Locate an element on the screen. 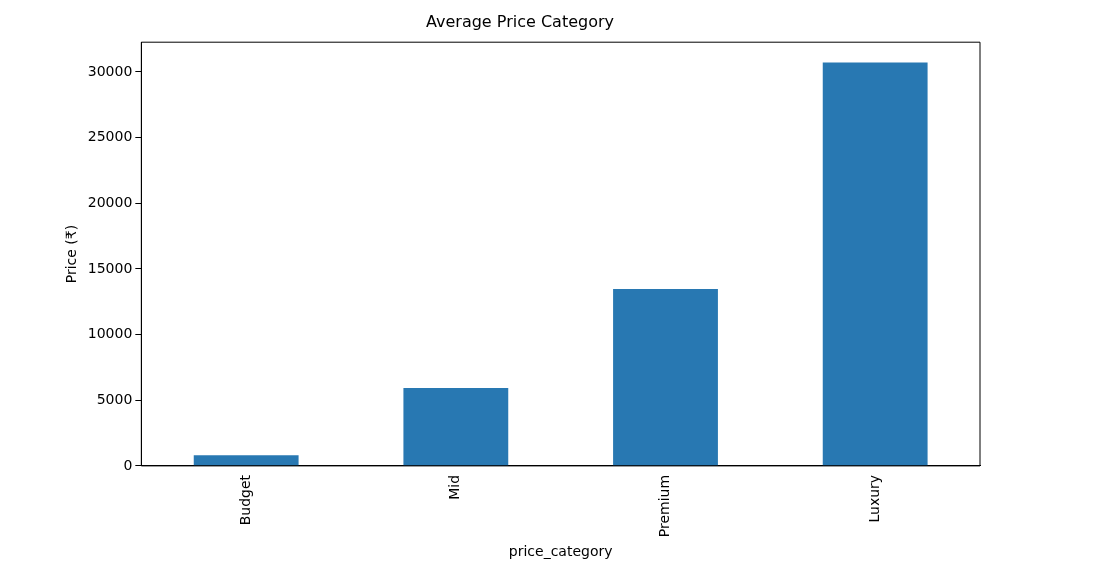  x-tick-label: Premium is located at coordinates (664, 506).